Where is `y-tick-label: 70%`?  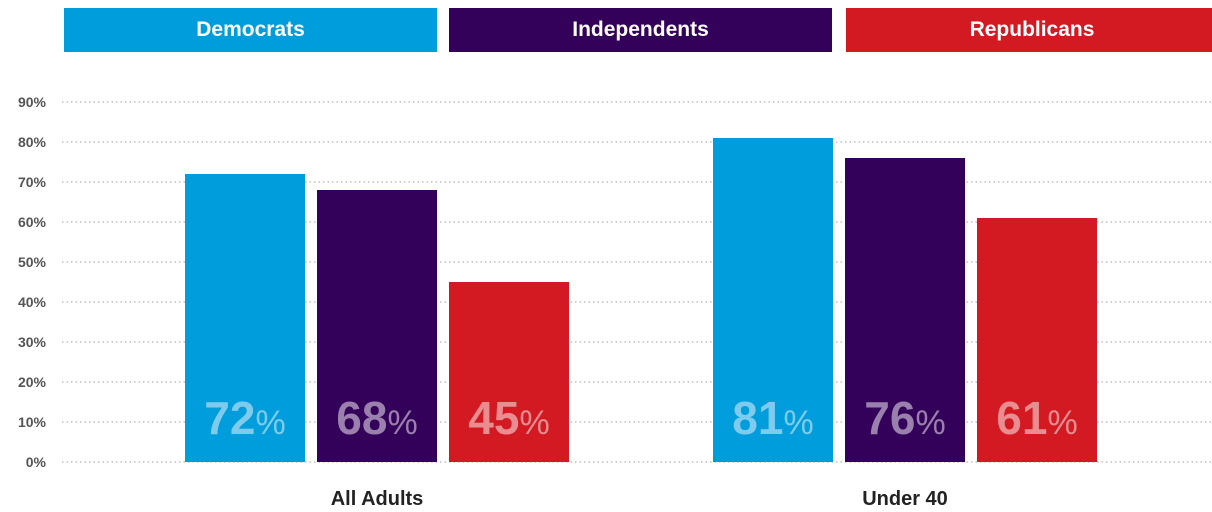 y-tick-label: 70% is located at coordinates (32, 182).